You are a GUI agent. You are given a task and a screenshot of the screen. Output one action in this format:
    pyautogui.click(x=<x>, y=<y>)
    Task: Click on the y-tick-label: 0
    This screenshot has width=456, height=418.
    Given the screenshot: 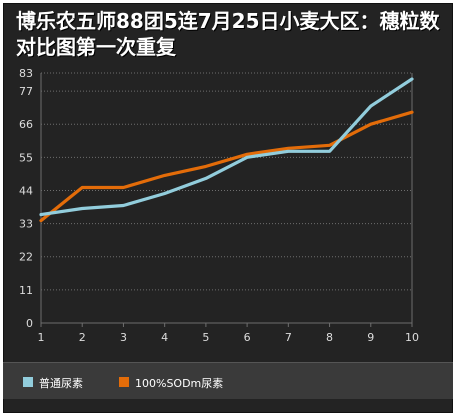 What is the action you would take?
    pyautogui.click(x=29, y=323)
    